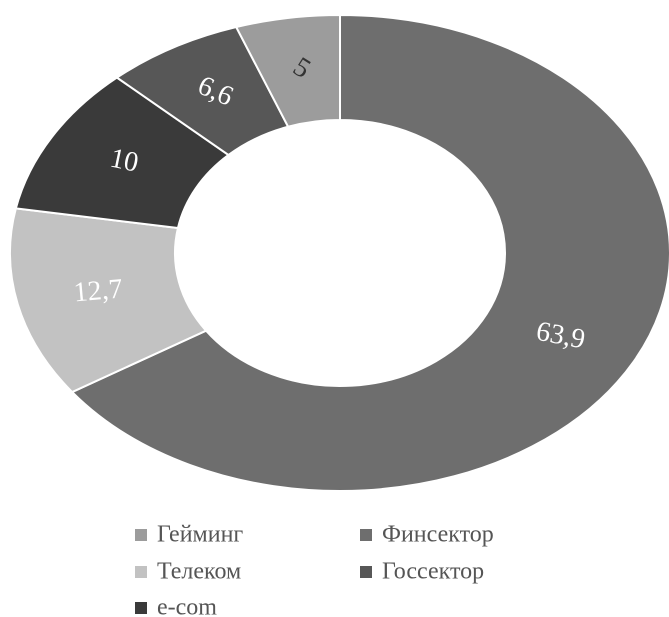 The height and width of the screenshot is (617, 669). What do you see at coordinates (433, 572) in the screenshot?
I see `legend-label: Госсектор` at bounding box center [433, 572].